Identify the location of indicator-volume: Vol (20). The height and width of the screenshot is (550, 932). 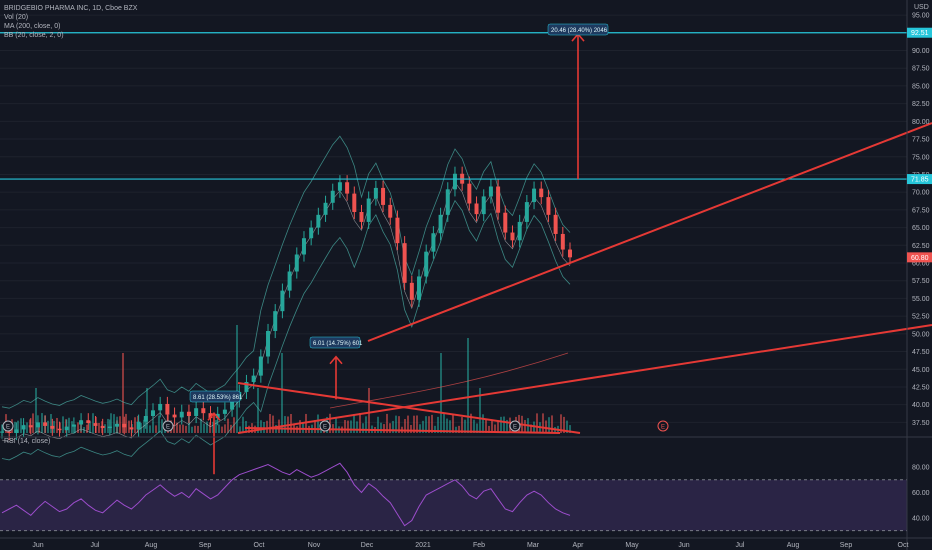
(16, 17).